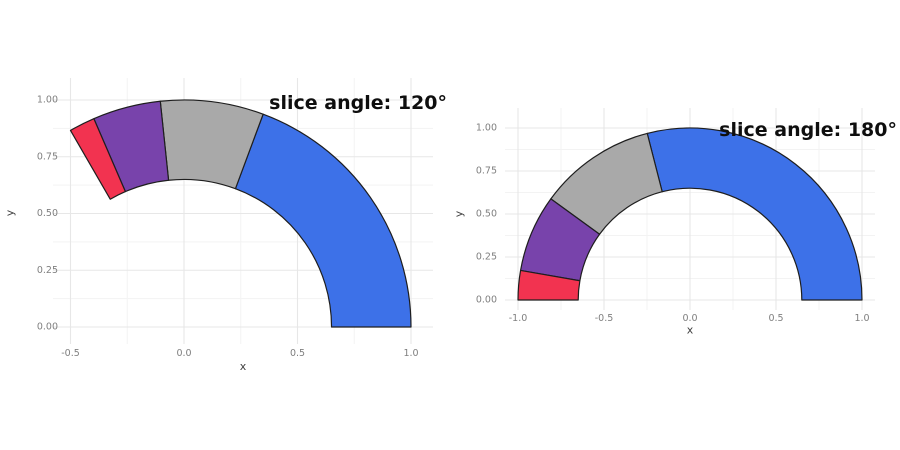 This screenshot has height=450, width=900. Describe the element at coordinates (518, 318) in the screenshot. I see `x-tick-label: -1.0` at that location.